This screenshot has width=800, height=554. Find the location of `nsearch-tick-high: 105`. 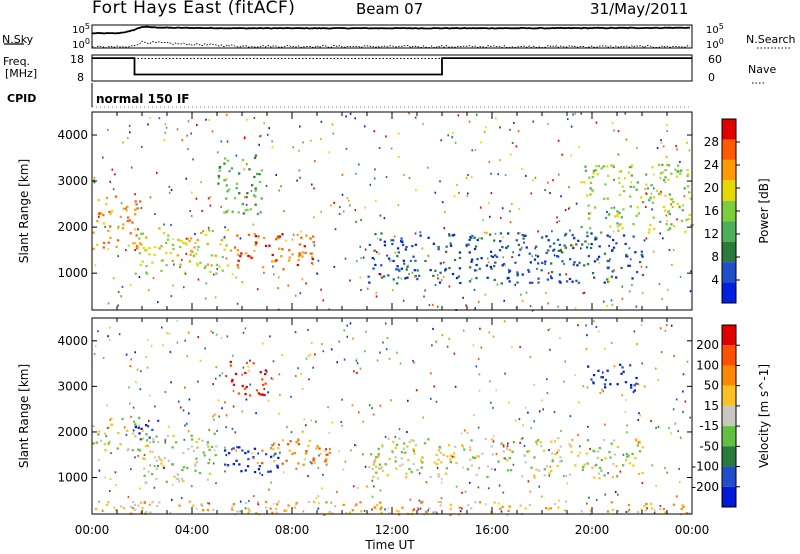

nsearch-tick-high: 105 is located at coordinates (715, 29).